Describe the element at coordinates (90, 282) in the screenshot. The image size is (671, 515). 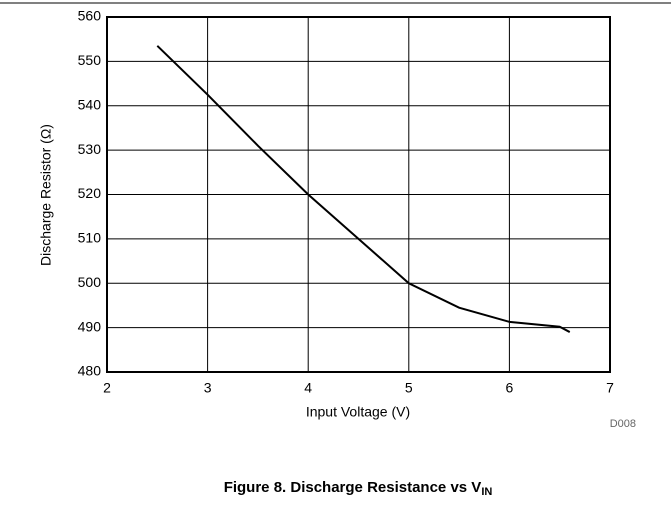
I see `y-tick-label: 500` at that location.